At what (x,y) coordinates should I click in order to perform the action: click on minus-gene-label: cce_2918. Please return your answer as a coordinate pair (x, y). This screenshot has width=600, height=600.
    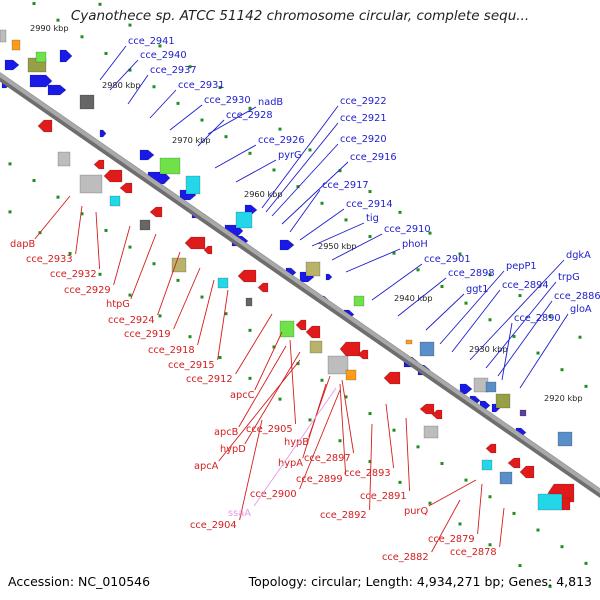
    Looking at the image, I should click on (171, 350).